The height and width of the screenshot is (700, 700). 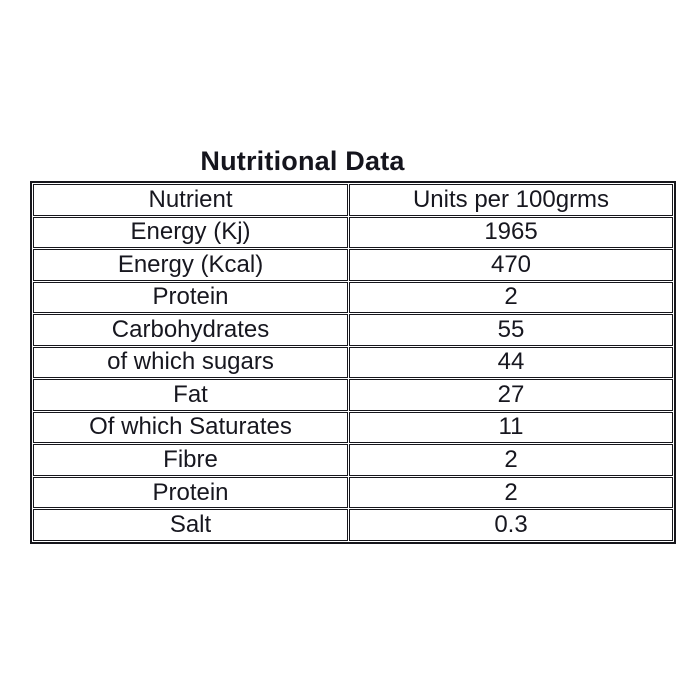 I want to click on table-row: Fibre 2, so click(x=353, y=460).